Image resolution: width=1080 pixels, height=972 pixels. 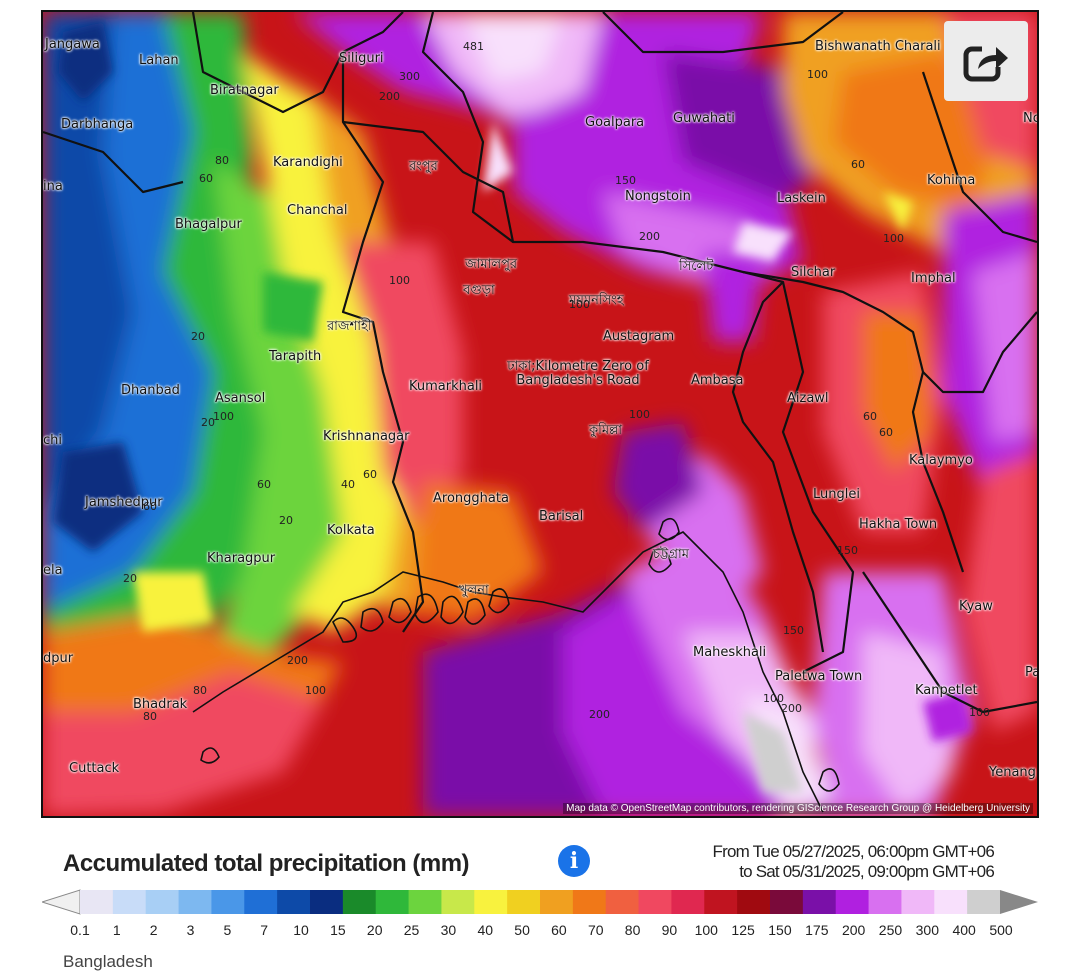 I want to click on city-label: Arongghata, so click(x=471, y=498).